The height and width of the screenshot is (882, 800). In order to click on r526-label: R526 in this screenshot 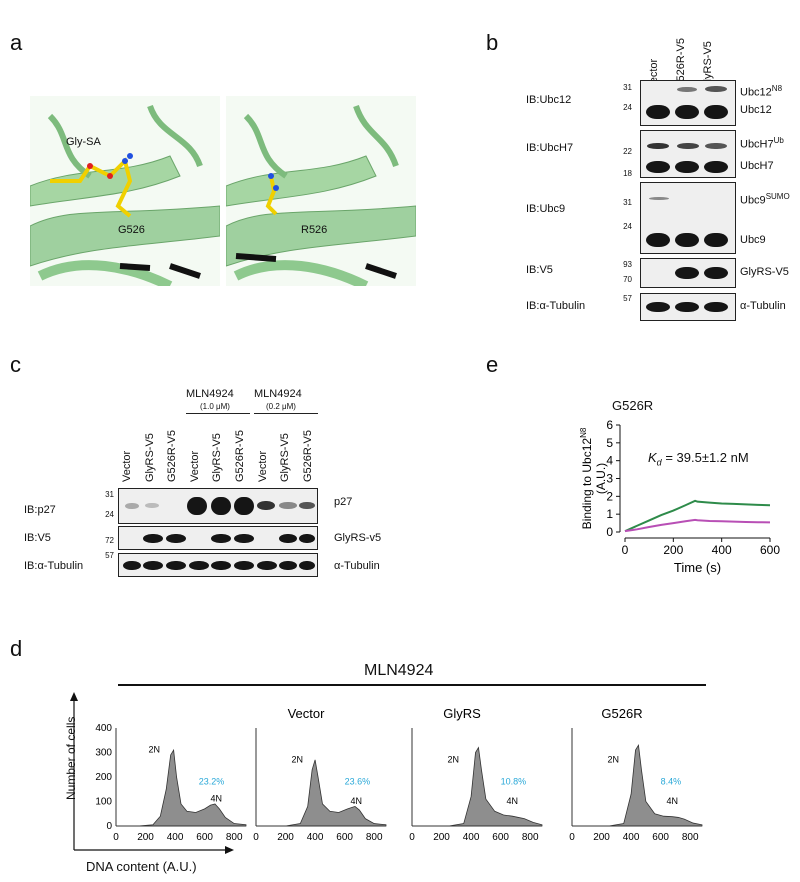, I will do `click(314, 230)`.